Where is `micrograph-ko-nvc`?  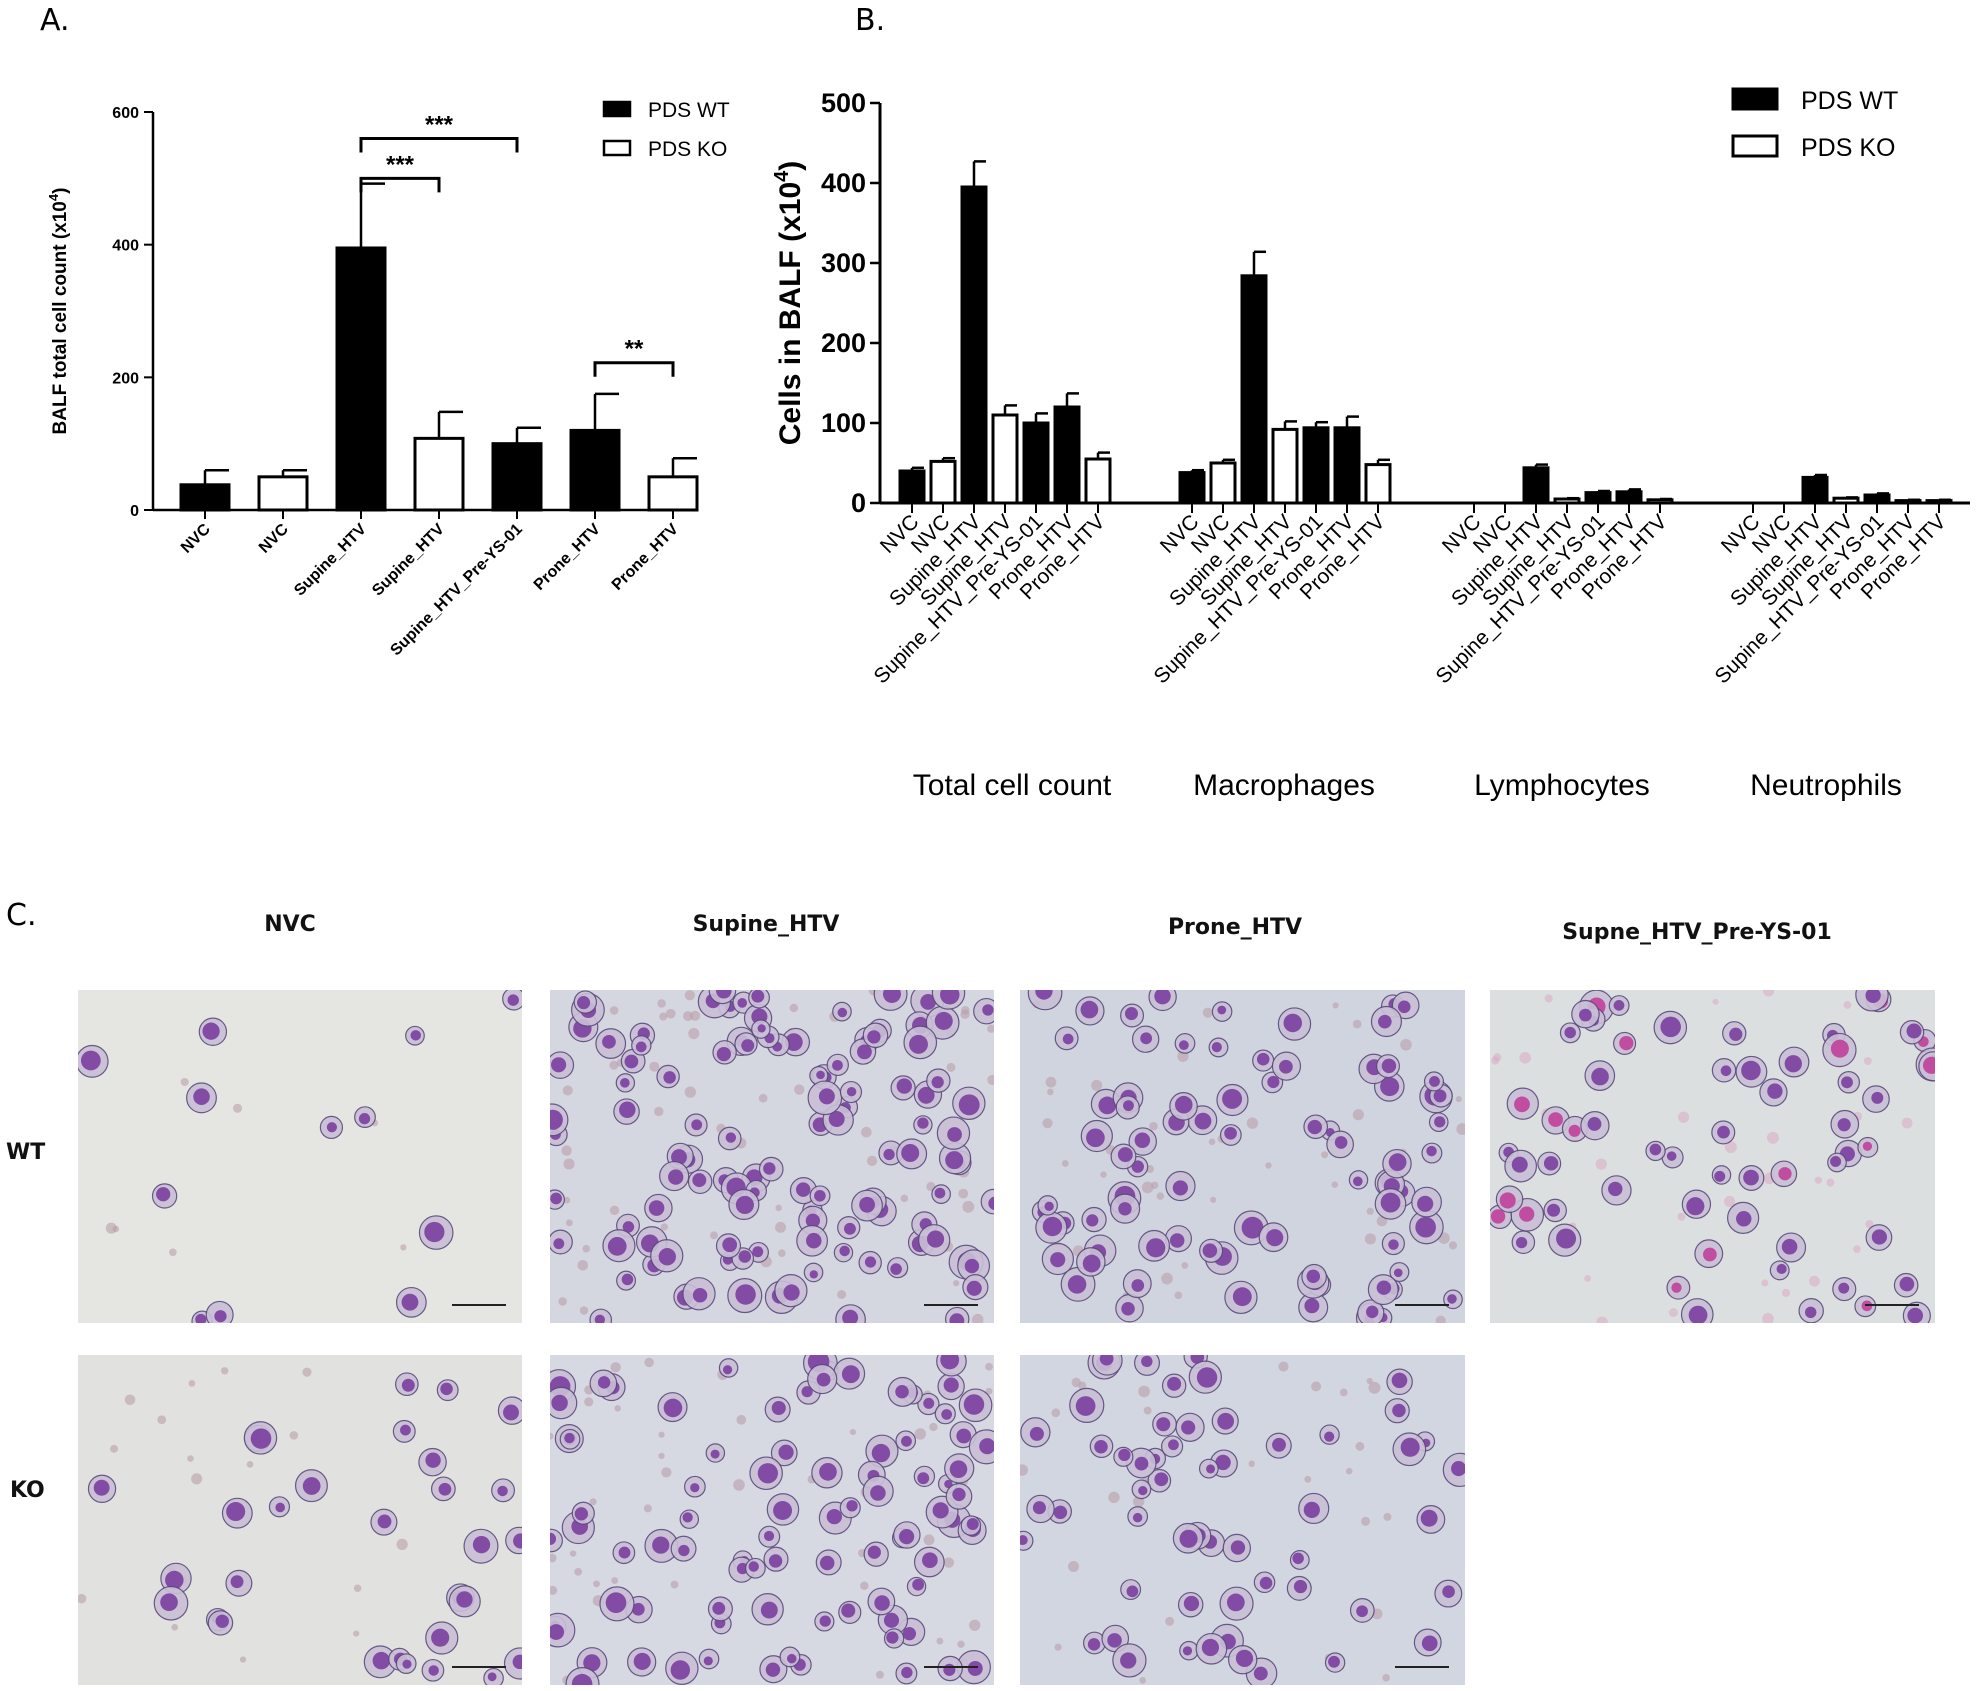 micrograph-ko-nvc is located at coordinates (300, 1520).